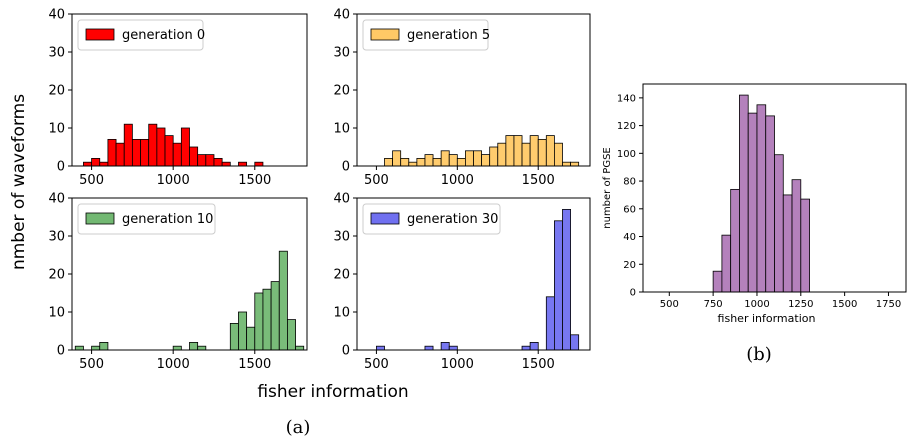 The width and height of the screenshot is (915, 442). What do you see at coordinates (19, 182) in the screenshot?
I see `shared-y-axis-label: nmber of waveforms` at bounding box center [19, 182].